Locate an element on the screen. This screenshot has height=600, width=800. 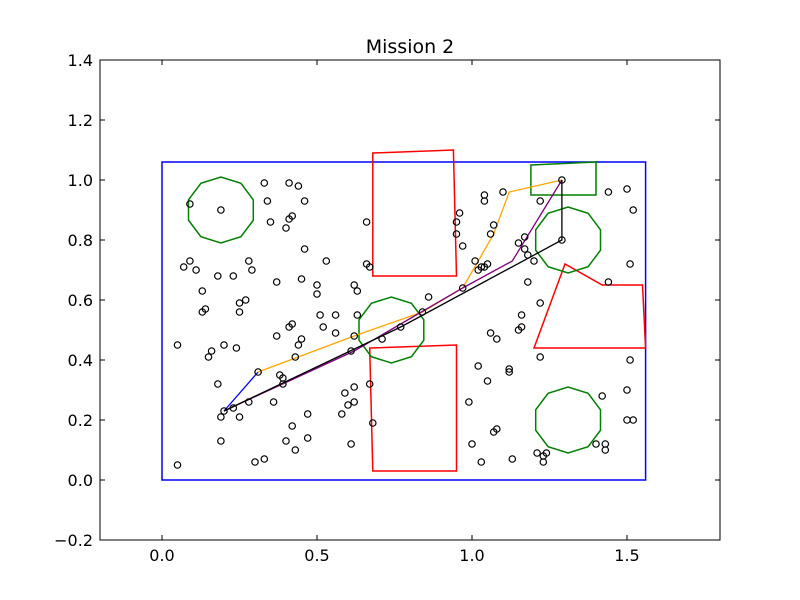
y-tick-label: 0.0 is located at coordinates (80, 480).